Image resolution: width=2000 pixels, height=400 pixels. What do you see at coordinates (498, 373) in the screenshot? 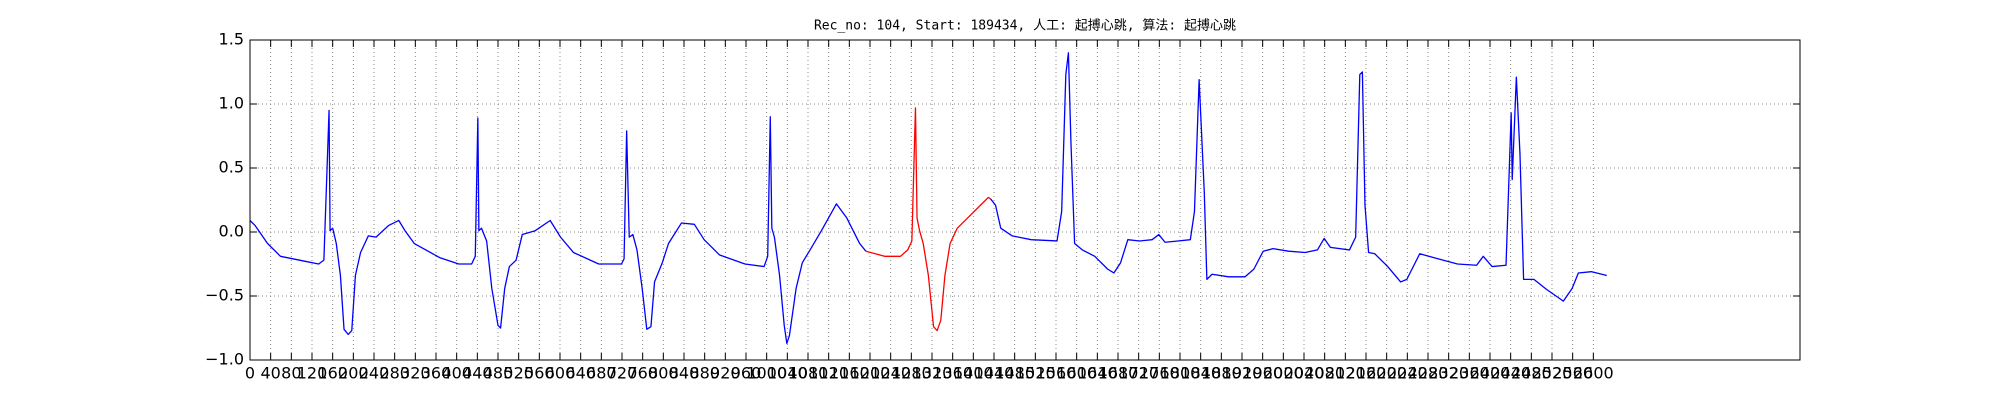
I see `x-tick-label: 480` at bounding box center [498, 373].